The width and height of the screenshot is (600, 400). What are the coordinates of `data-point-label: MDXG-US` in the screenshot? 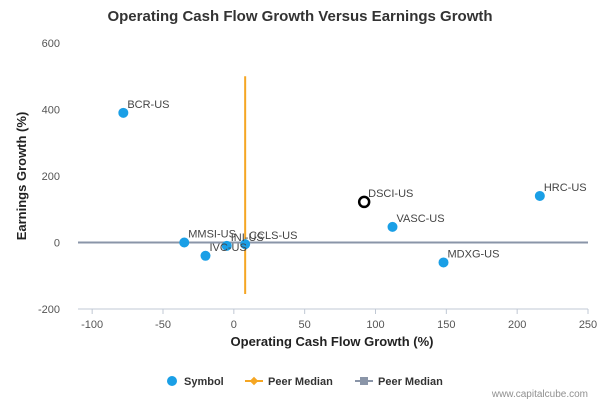 It's located at (474, 254).